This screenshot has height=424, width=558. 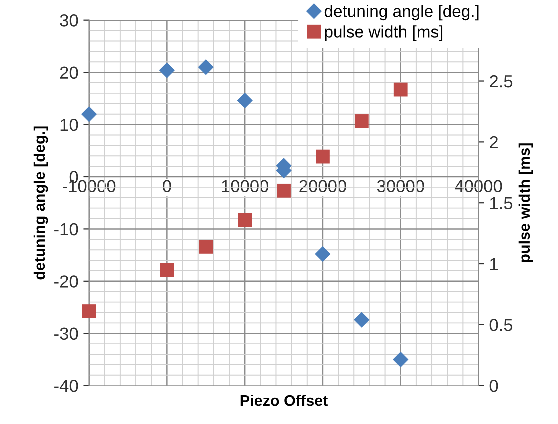 I want to click on legend-label: detuning angle [deg.], so click(x=401, y=13).